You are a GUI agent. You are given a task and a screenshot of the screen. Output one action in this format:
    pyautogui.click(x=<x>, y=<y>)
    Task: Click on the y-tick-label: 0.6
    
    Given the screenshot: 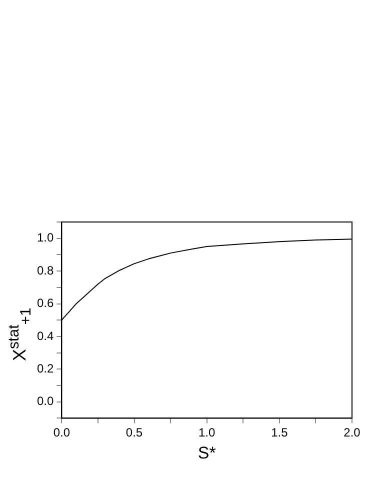 What is the action you would take?
    pyautogui.click(x=45, y=303)
    